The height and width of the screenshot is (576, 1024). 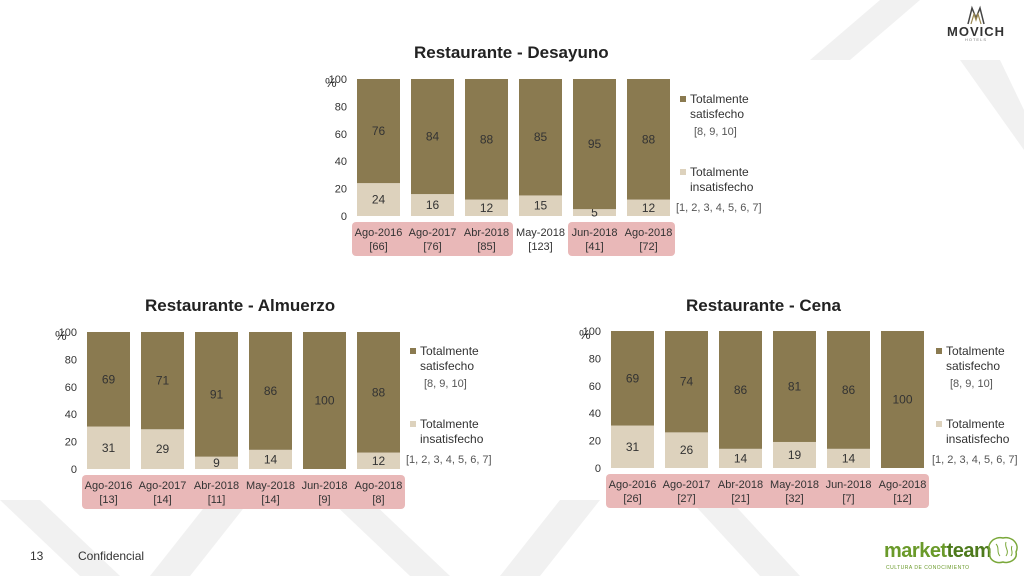 I want to click on data-label-unsatisfied: 9, so click(x=216, y=463).